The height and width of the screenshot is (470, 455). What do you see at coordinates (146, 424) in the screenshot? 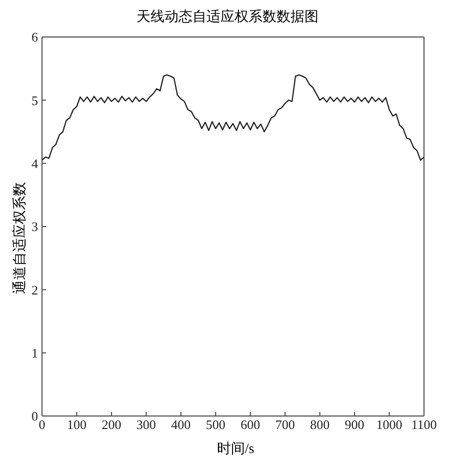
I see `x-tick-label: 300` at bounding box center [146, 424].